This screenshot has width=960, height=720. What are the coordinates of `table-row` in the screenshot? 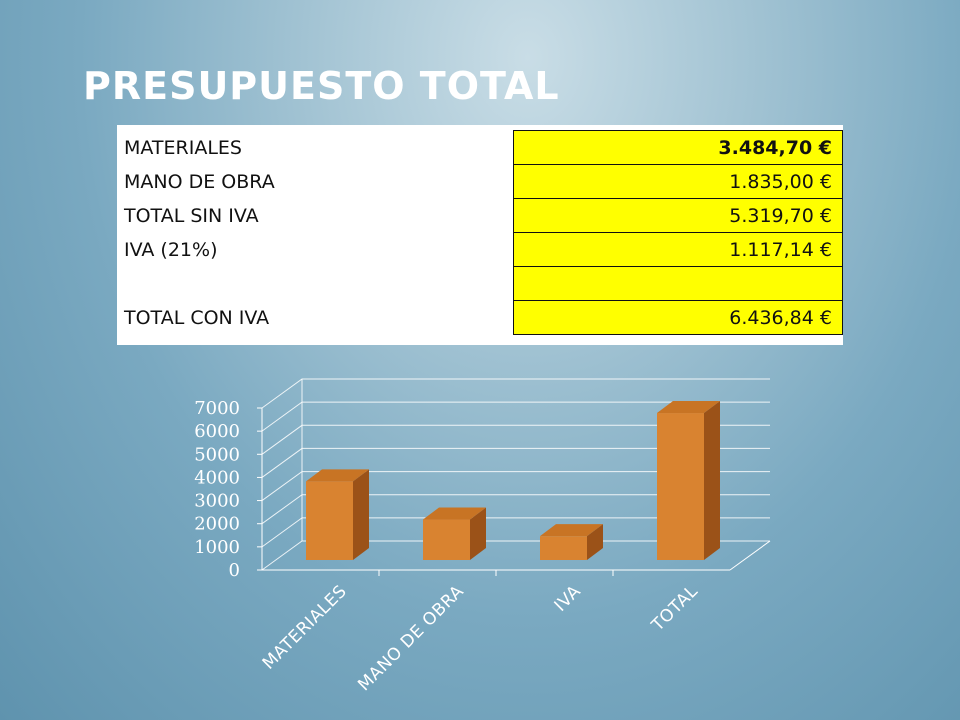 It's located at (480, 283).